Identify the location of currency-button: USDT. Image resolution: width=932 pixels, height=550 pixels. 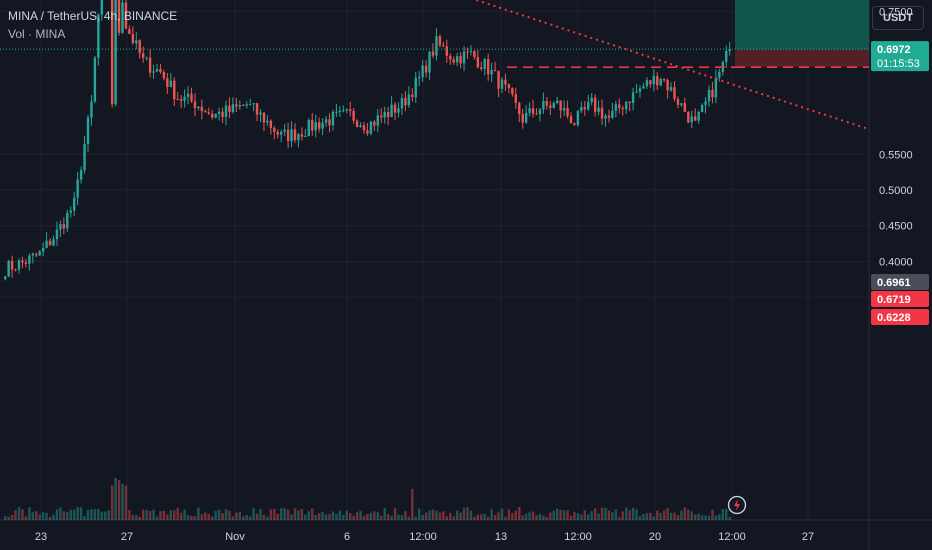
(898, 18).